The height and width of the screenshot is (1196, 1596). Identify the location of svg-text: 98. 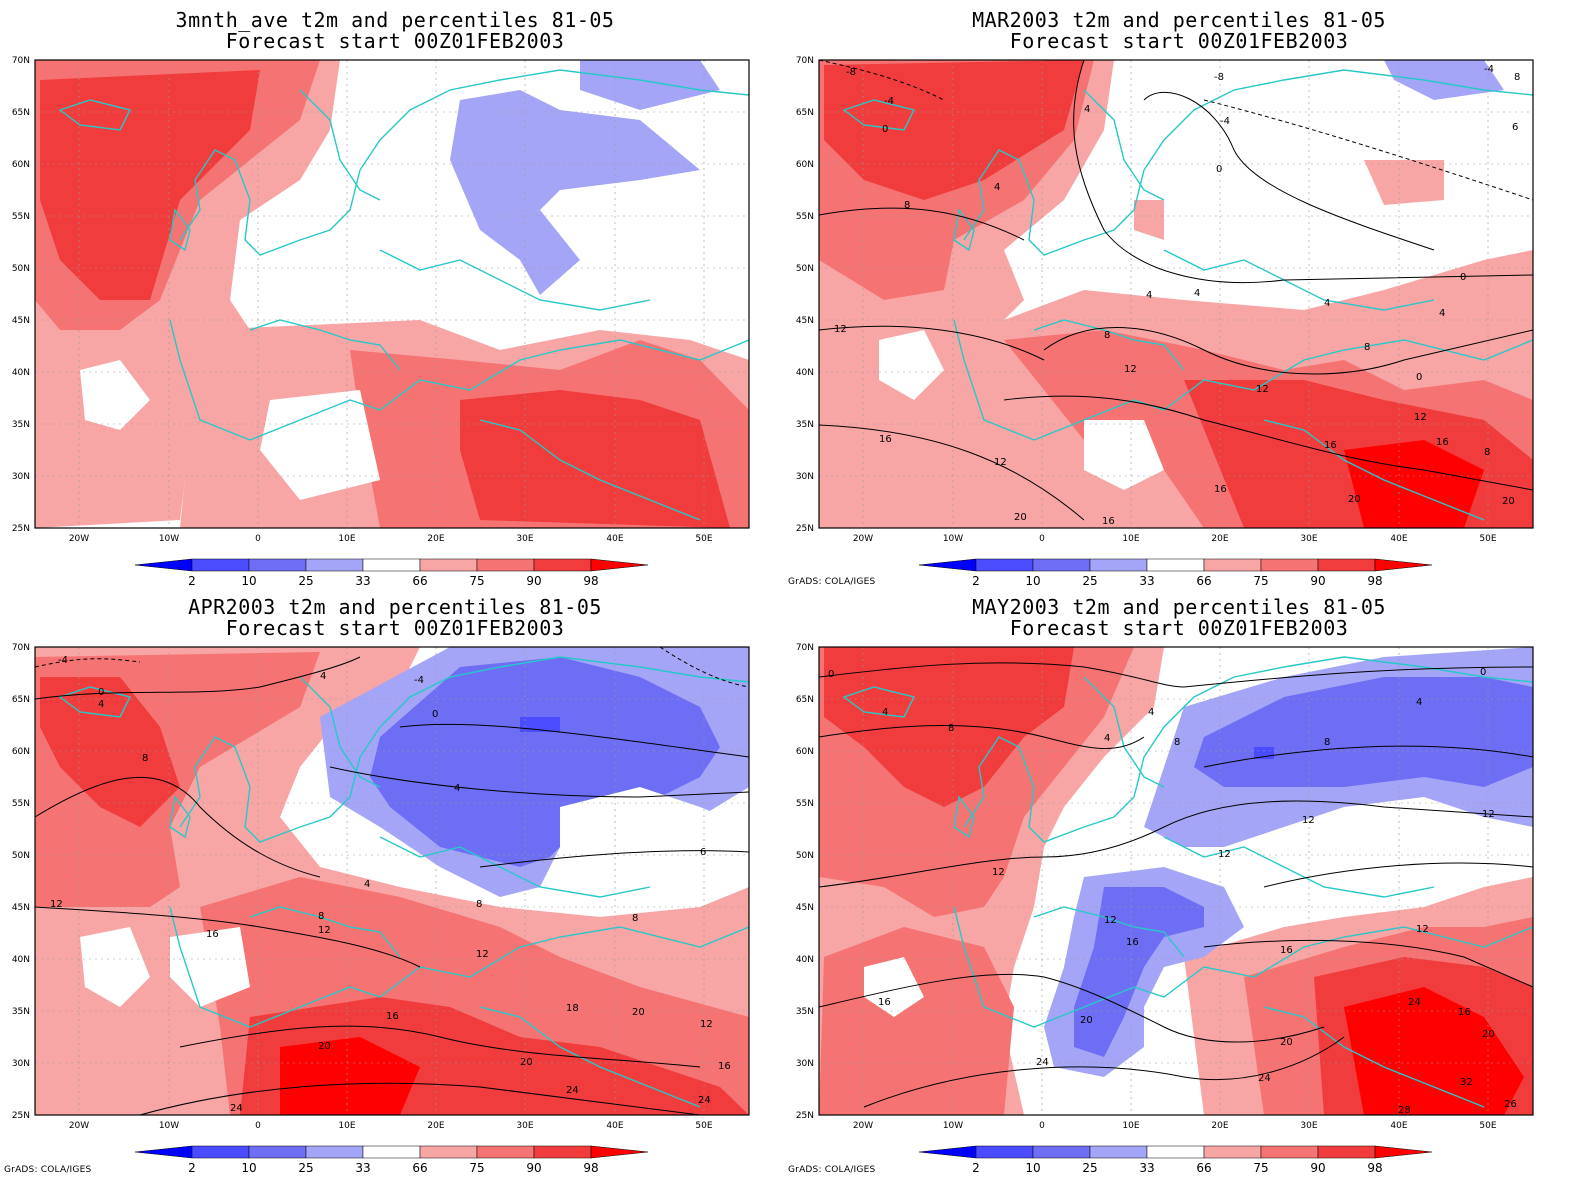
(590, 1168).